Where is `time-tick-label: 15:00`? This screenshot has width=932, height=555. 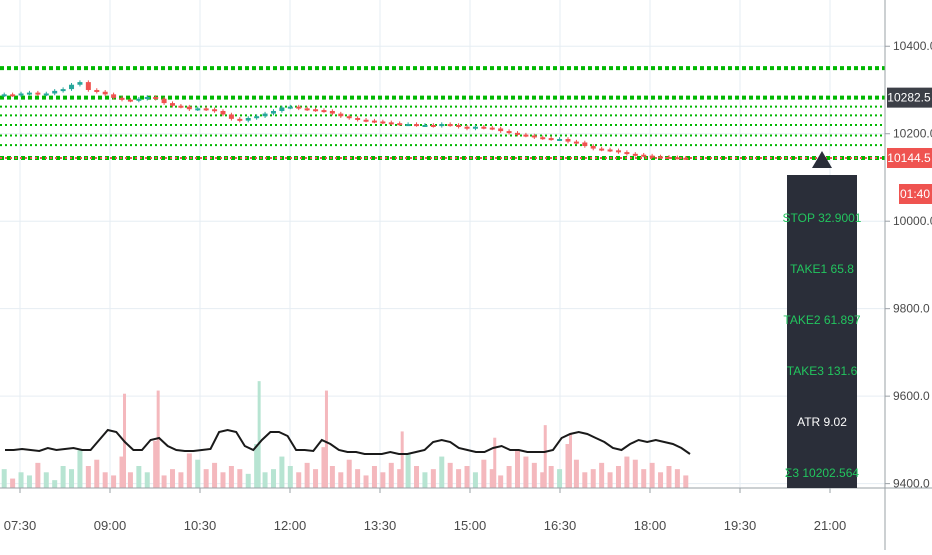
time-tick-label: 15:00 is located at coordinates (470, 525).